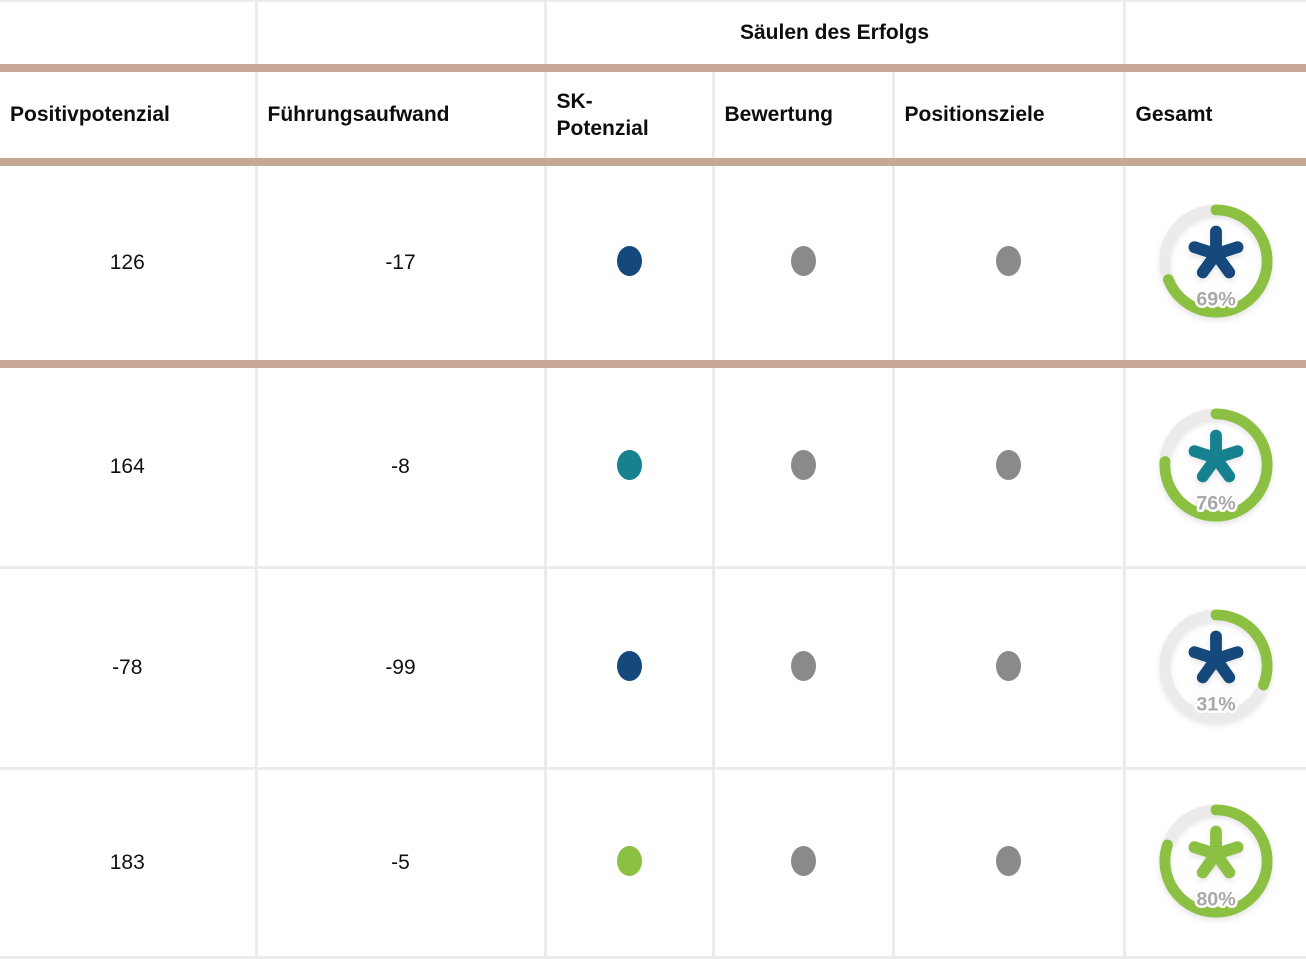 The width and height of the screenshot is (1306, 959). What do you see at coordinates (803, 117) in the screenshot?
I see `column-header-bewertung: Bewertung` at bounding box center [803, 117].